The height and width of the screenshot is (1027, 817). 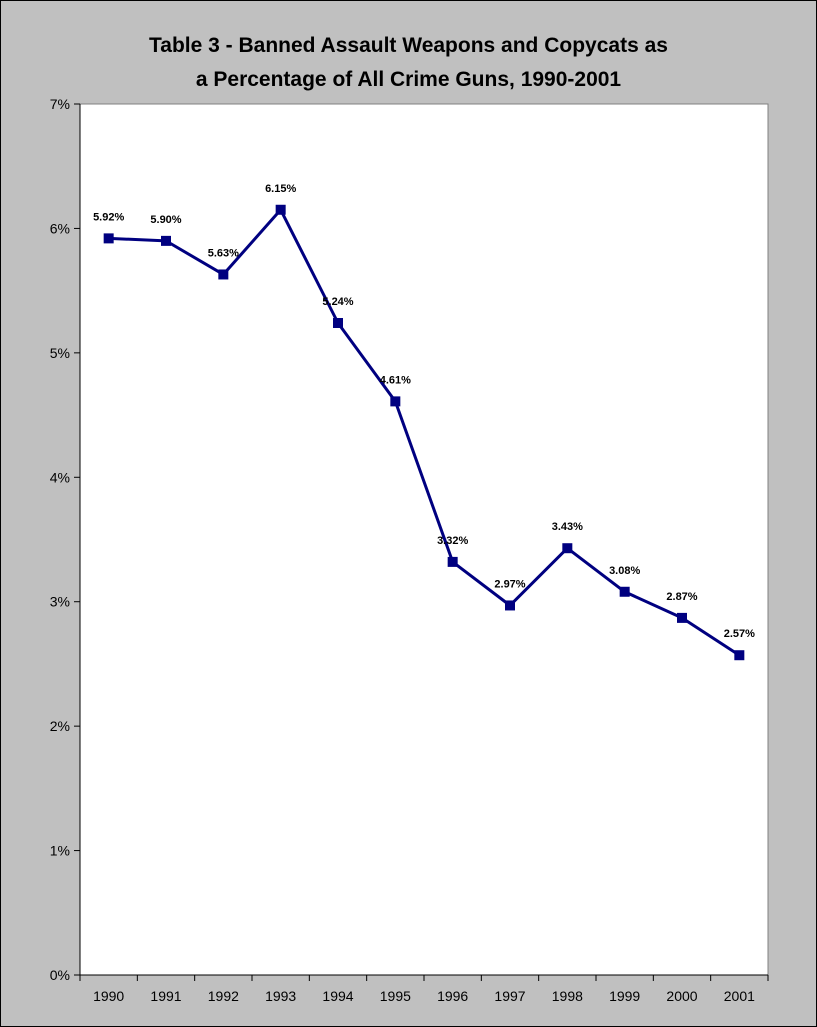 What do you see at coordinates (452, 996) in the screenshot?
I see `x-tick-label: 1996` at bounding box center [452, 996].